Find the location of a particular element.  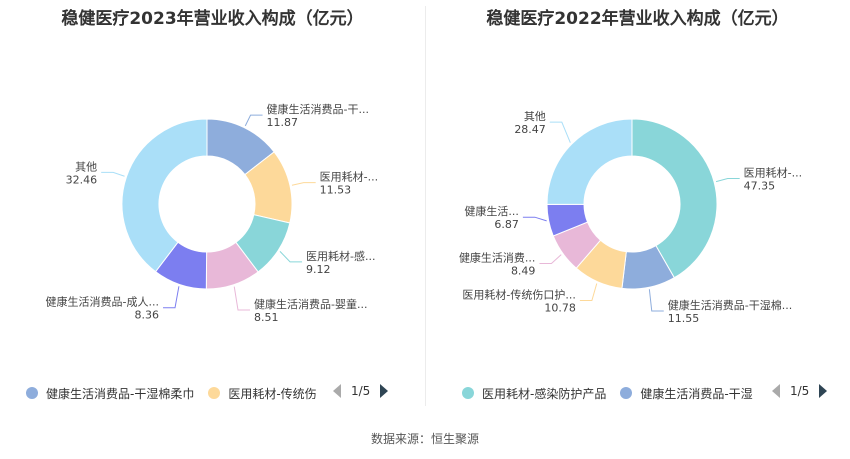

slice-value-label: 32.46 is located at coordinates (82, 179).